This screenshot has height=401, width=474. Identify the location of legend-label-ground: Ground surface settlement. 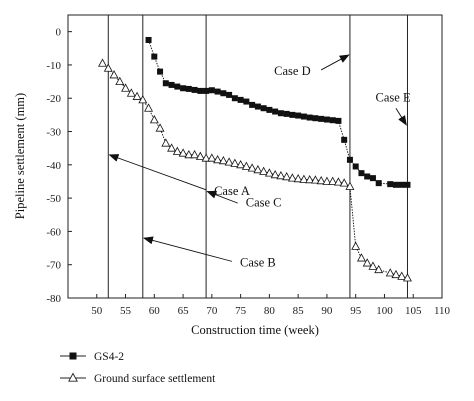
(155, 379).